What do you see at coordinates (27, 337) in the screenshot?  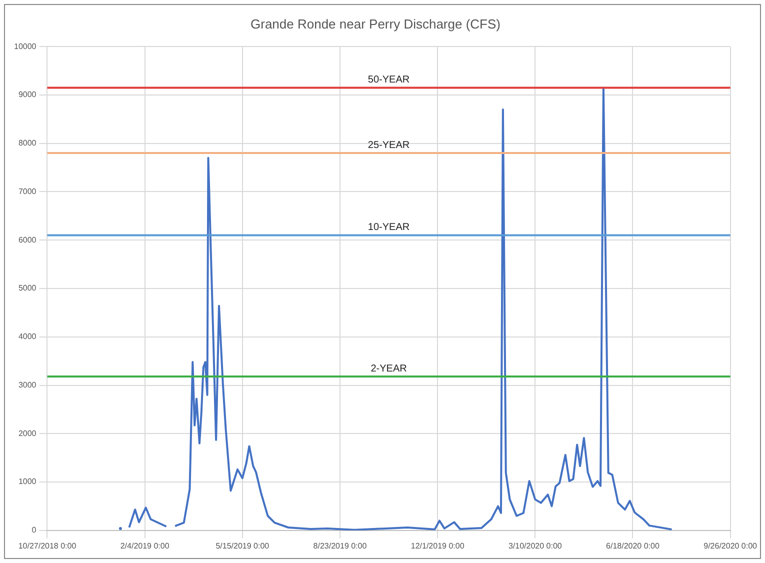 I see `y-tick-label: 4000` at bounding box center [27, 337].